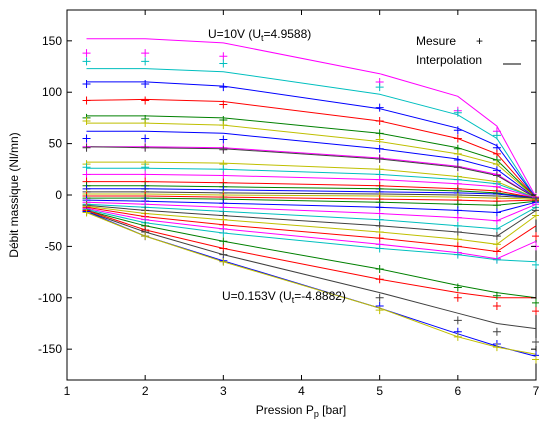  Describe the element at coordinates (52, 41) in the screenshot. I see `y-tick-label: 150` at that location.